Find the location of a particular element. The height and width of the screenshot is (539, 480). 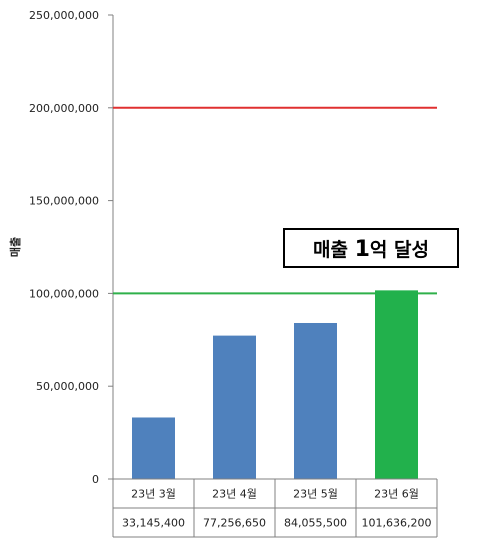

value-label: 101,636,200 is located at coordinates (397, 523).